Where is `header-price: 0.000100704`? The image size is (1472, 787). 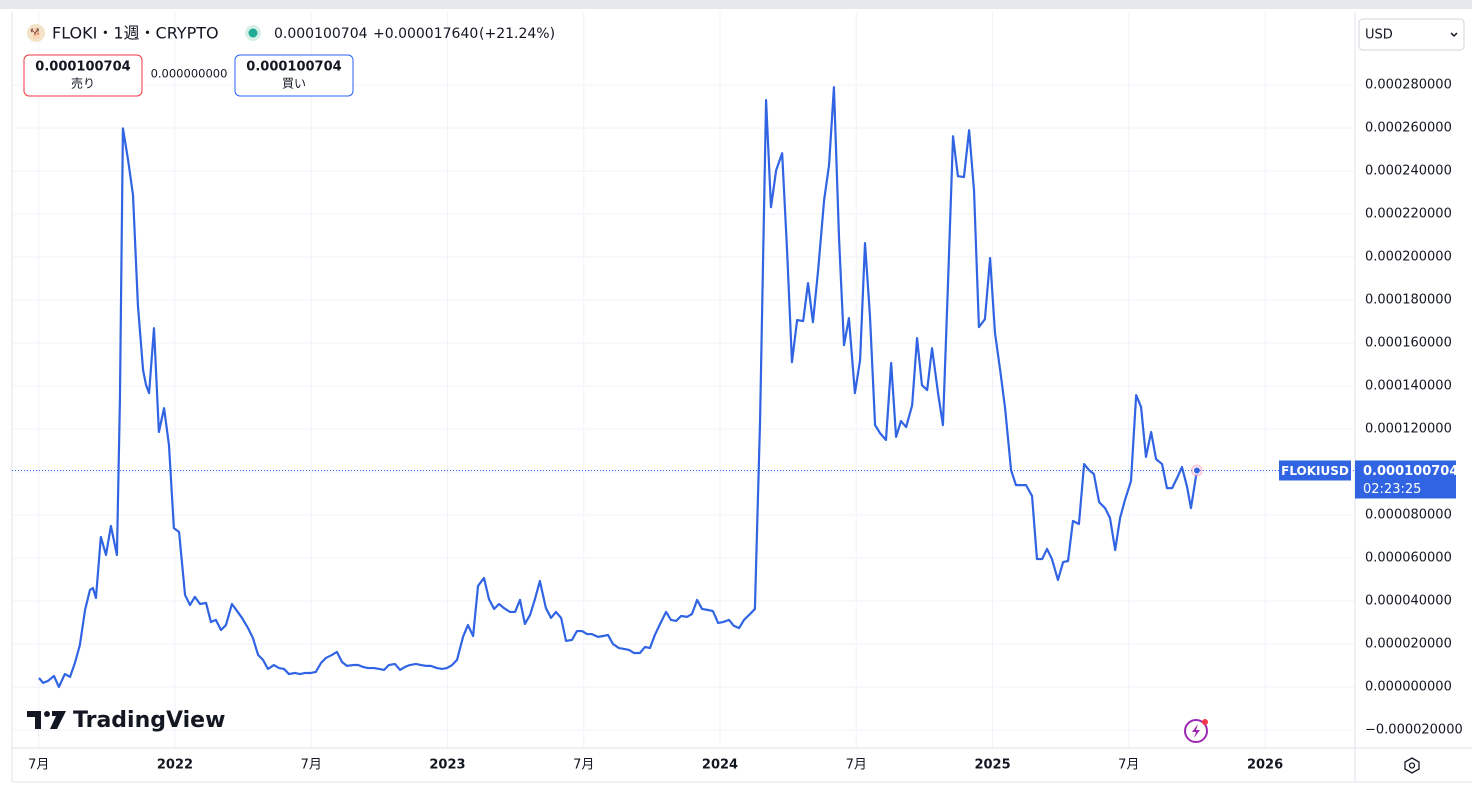 header-price: 0.000100704 is located at coordinates (321, 34).